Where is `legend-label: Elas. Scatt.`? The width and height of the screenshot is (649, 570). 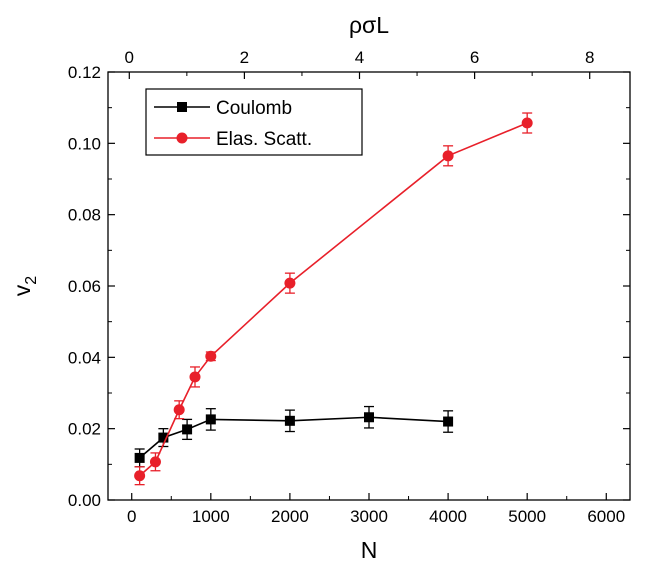 legend-label: Elas. Scatt. is located at coordinates (264, 139).